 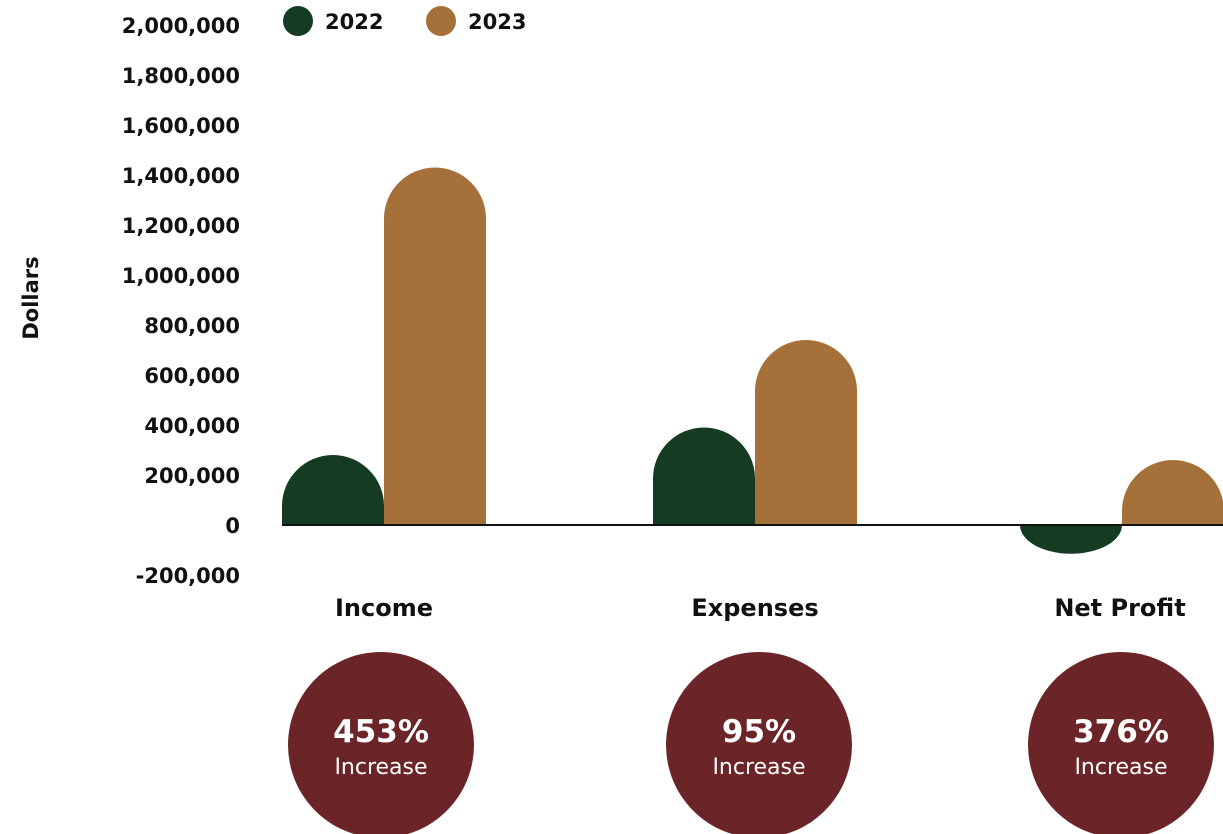 What do you see at coordinates (497, 22) in the screenshot?
I see `legend-label-2023: 2023` at bounding box center [497, 22].